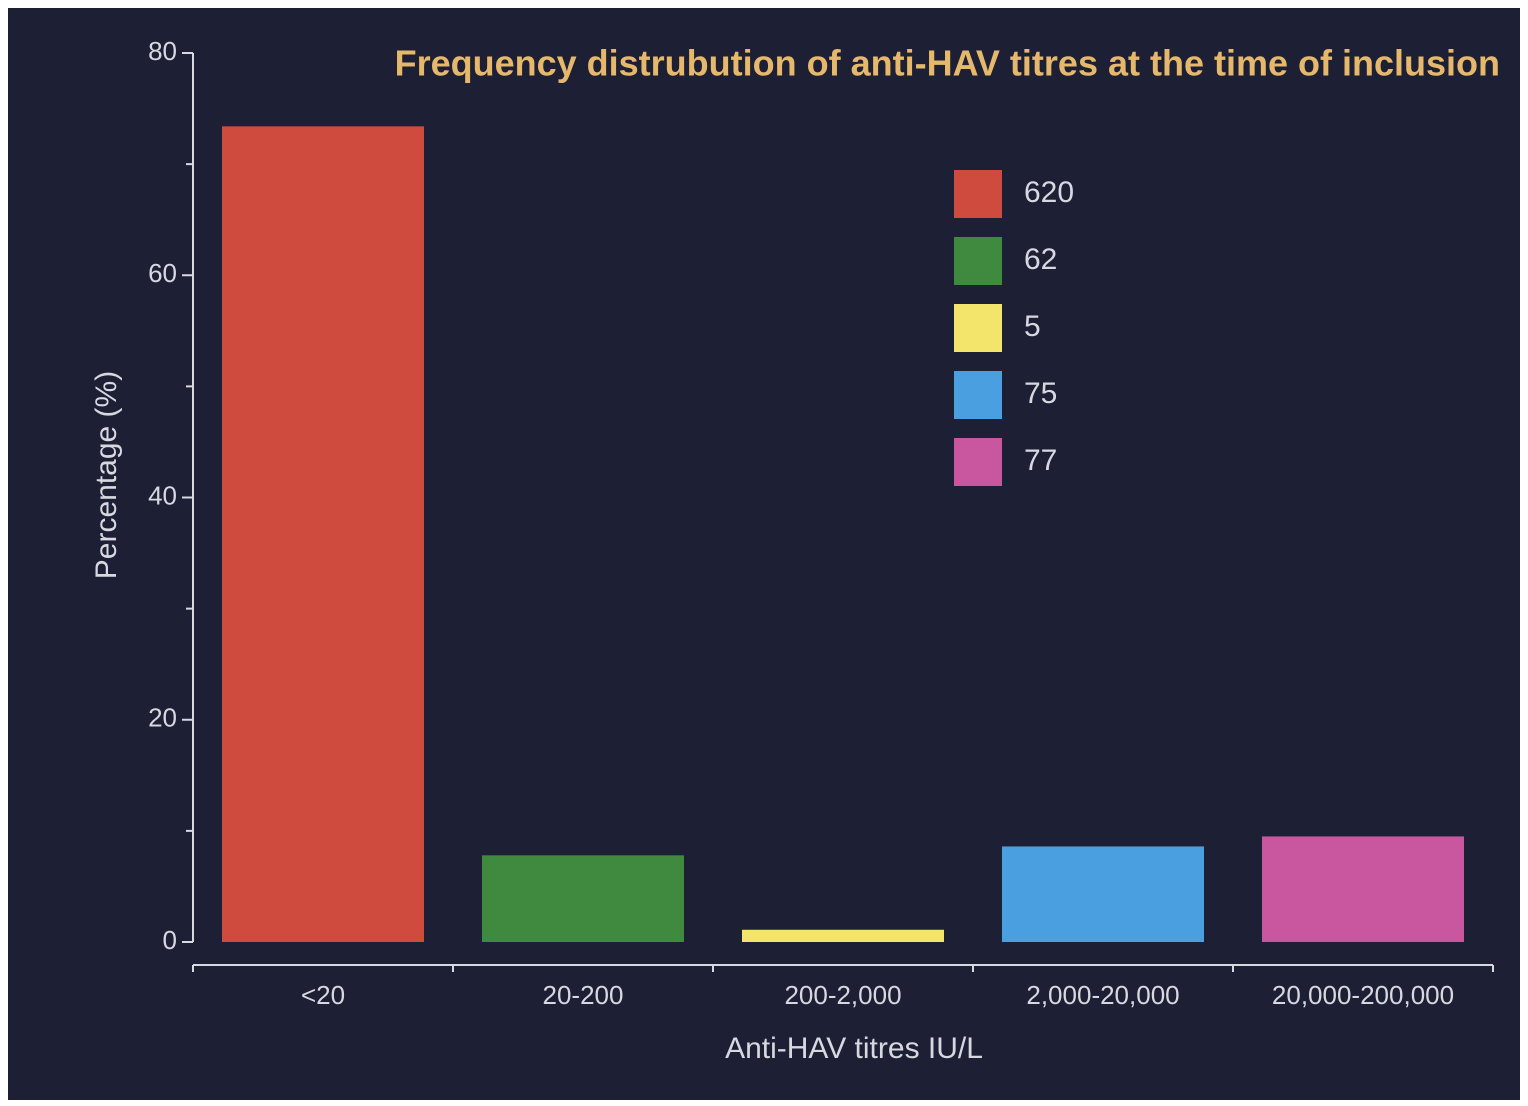  What do you see at coordinates (583, 995) in the screenshot?
I see `x-tick-label: 20-200` at bounding box center [583, 995].